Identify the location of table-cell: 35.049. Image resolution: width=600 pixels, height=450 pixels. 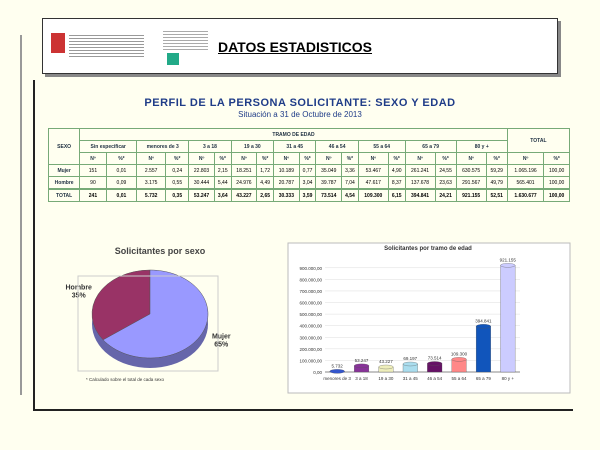
(329, 170).